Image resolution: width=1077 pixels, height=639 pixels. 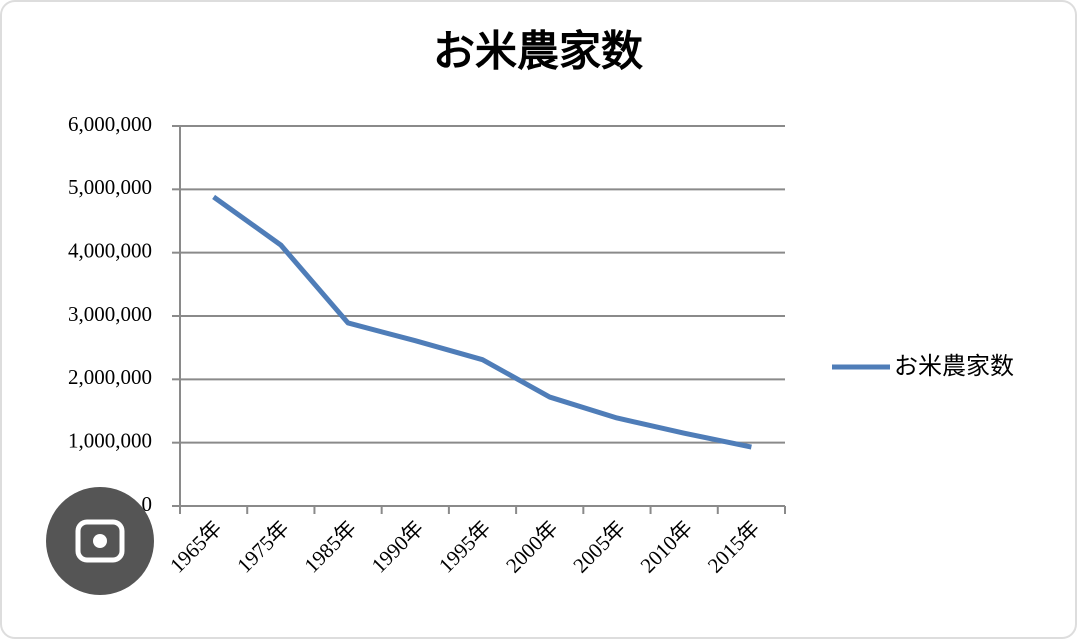 I want to click on y-tick-label: 6,000,000, so click(x=110, y=124).